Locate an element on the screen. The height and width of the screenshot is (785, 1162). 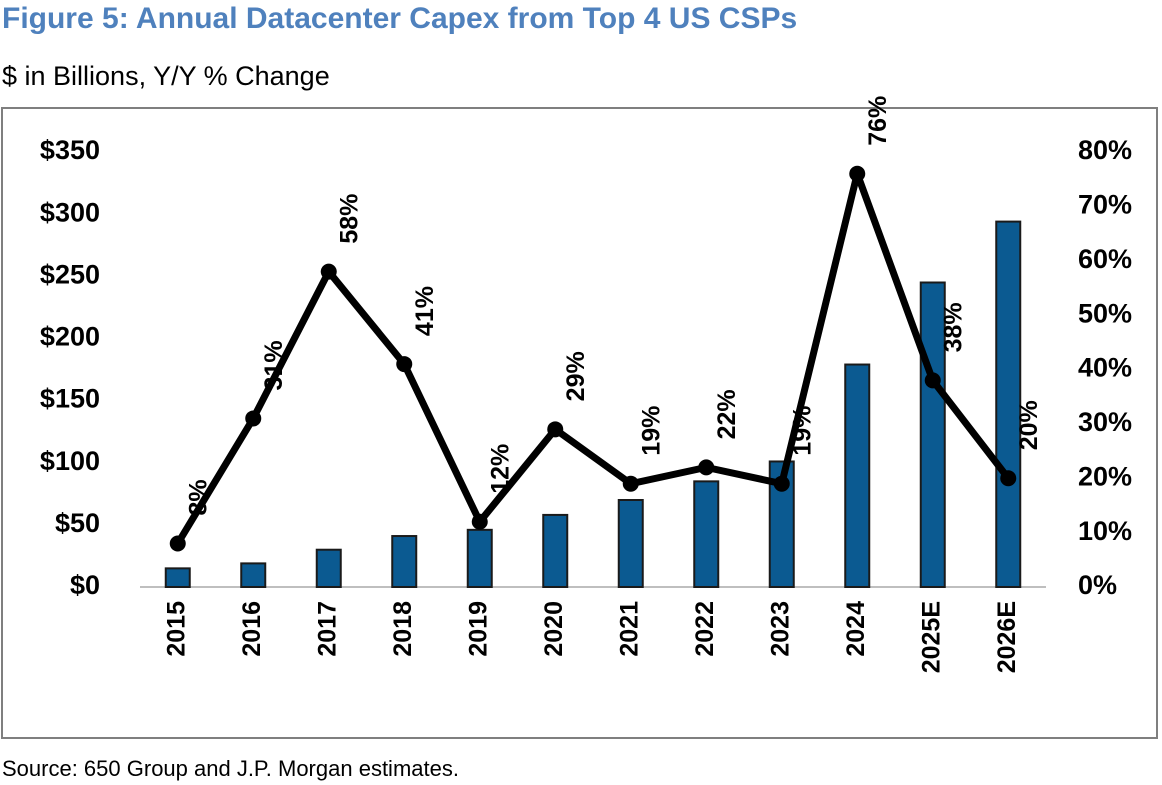
x-tick-label: 2024 is located at coordinates (856, 629).